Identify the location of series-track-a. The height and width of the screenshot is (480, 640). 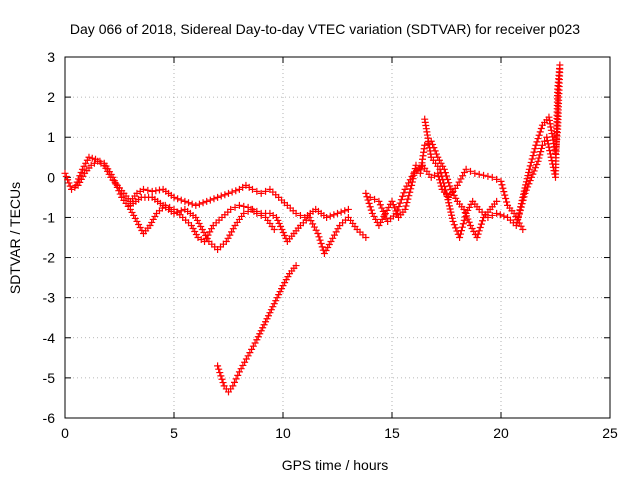
(206, 189).